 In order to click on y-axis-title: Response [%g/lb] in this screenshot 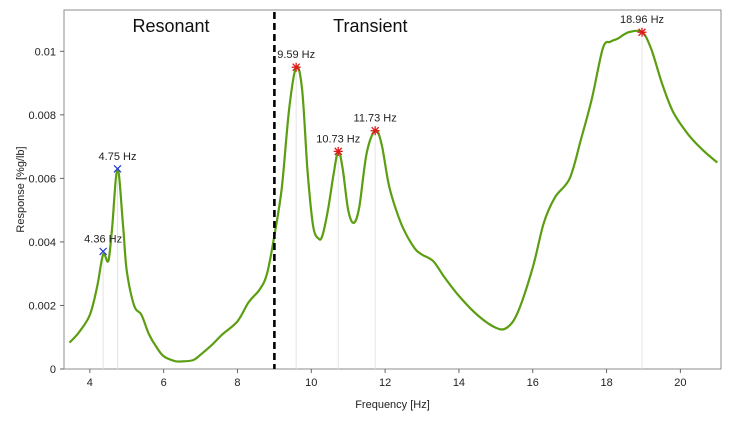, I will do `click(21, 189)`.